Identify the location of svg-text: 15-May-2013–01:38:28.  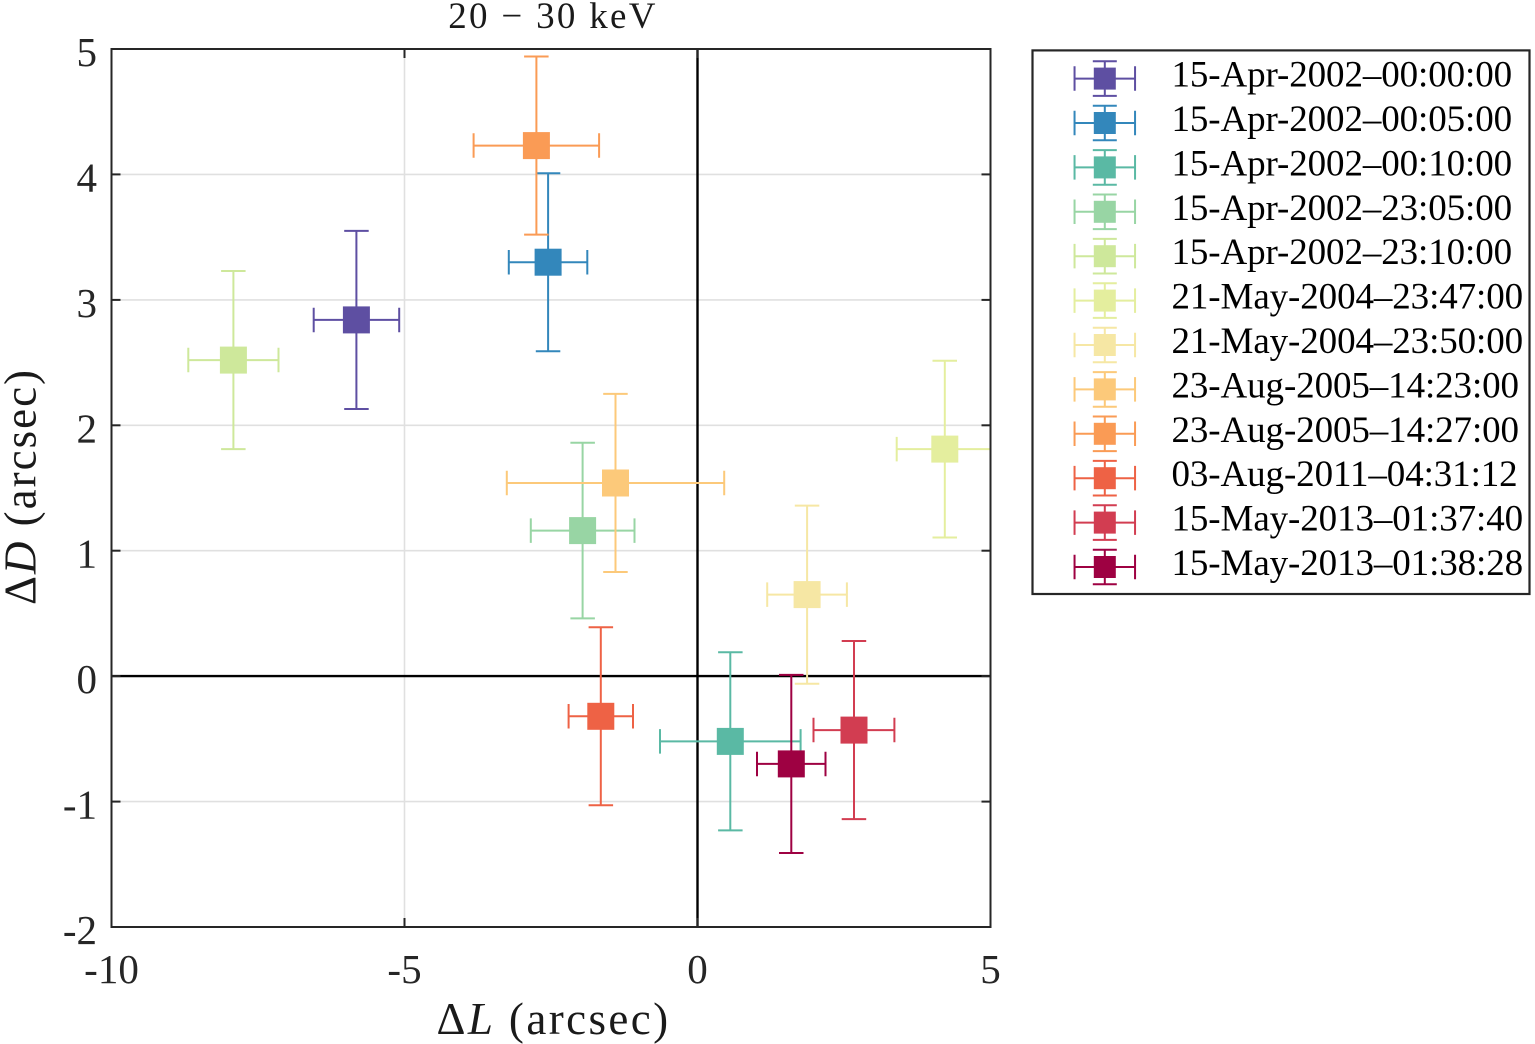
(1348, 563).